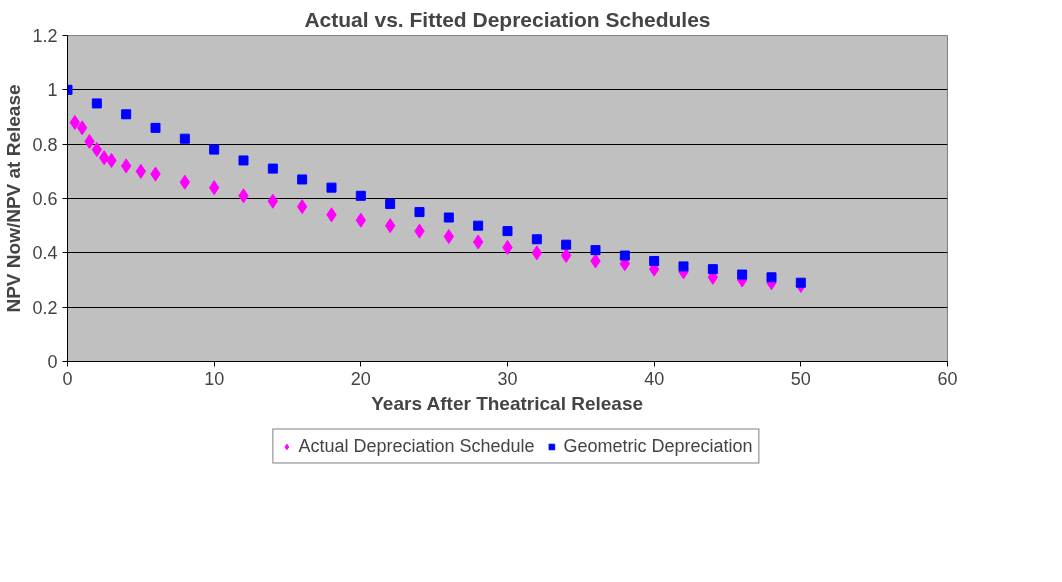 Image resolution: width=1062 pixels, height=582 pixels. I want to click on y-tick-label: 0.4, so click(45, 253).